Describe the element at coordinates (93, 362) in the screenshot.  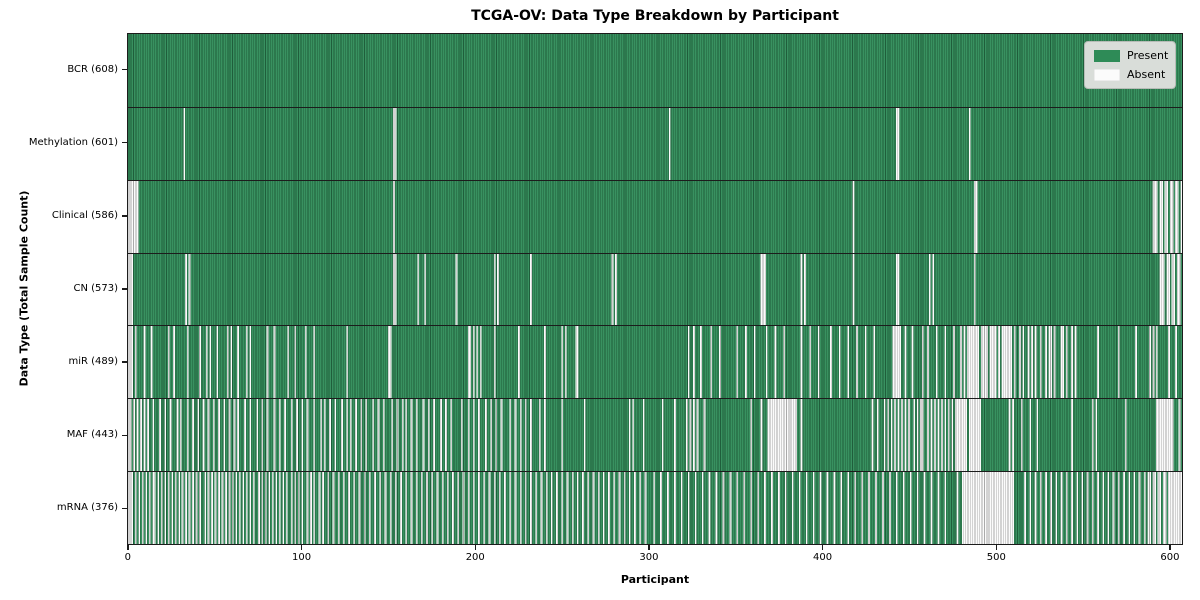
I see `y-tick-label-mir: miR (489)` at that location.